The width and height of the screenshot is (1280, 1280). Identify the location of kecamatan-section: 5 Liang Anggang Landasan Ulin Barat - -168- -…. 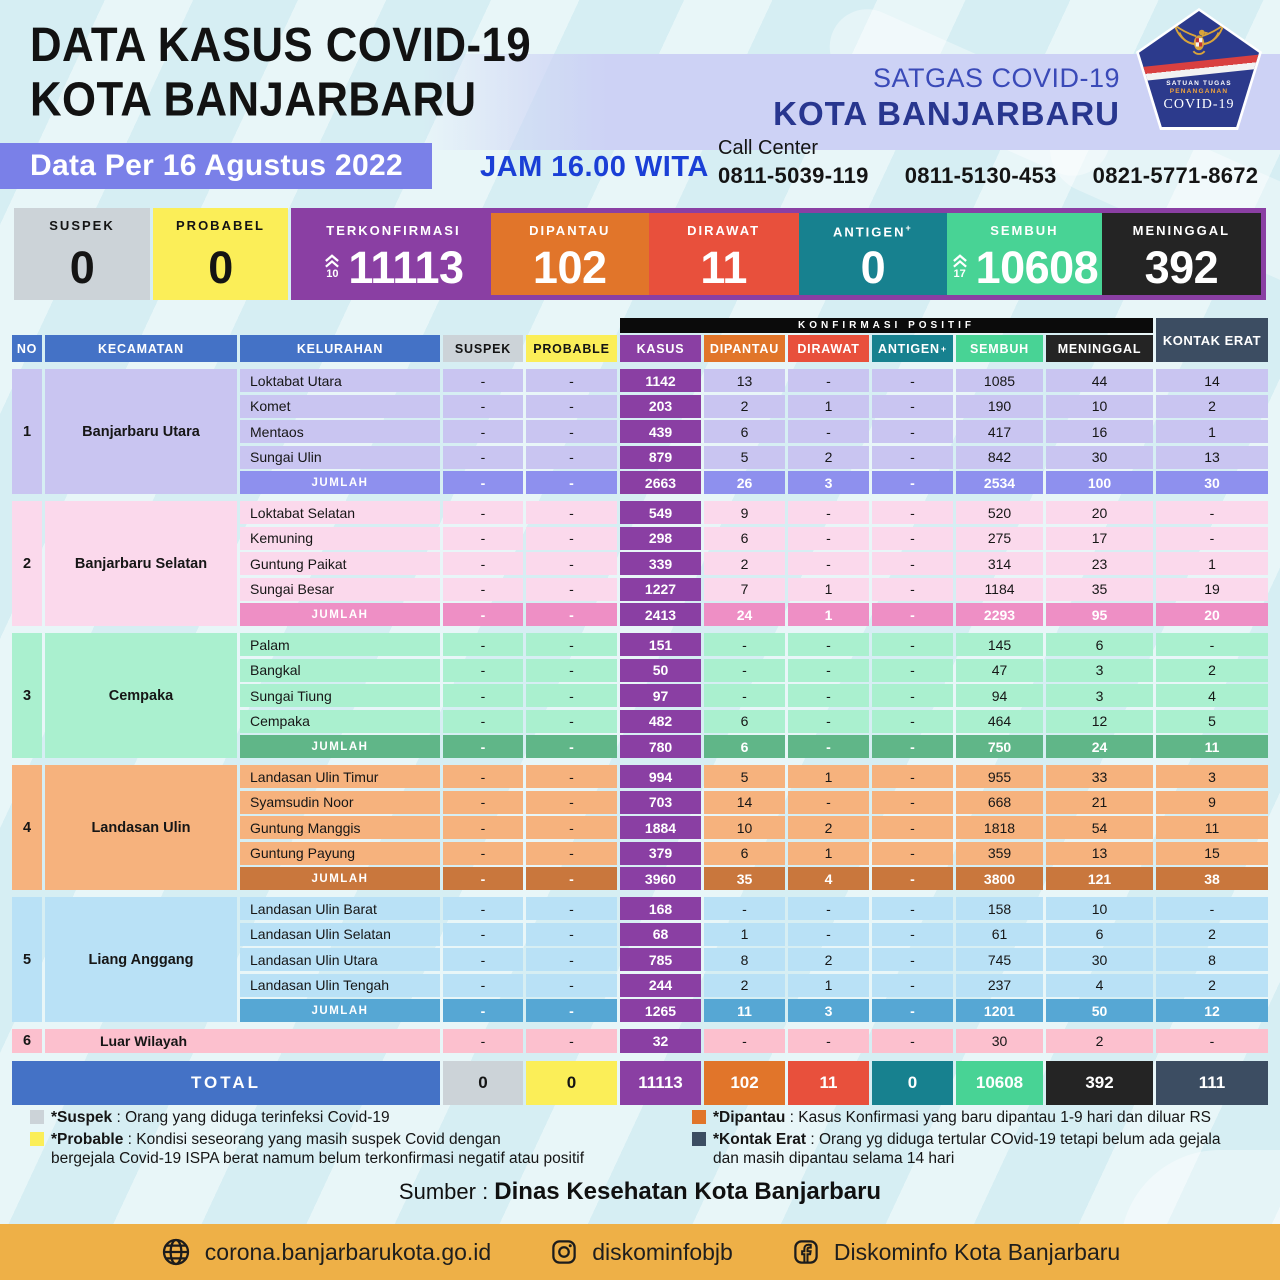
(640, 959).